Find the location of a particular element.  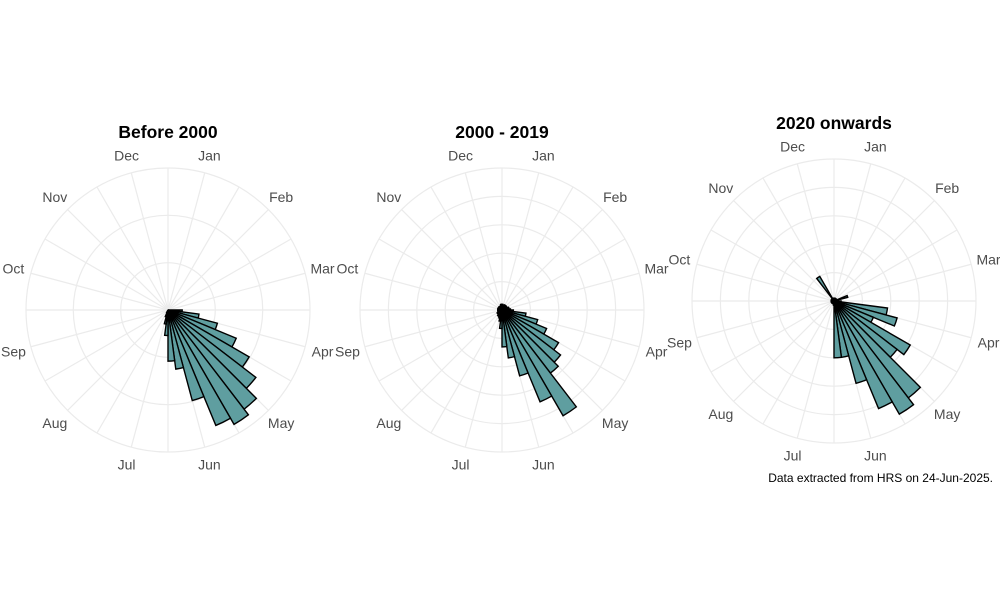

month-label: Apr is located at coordinates (989, 342).